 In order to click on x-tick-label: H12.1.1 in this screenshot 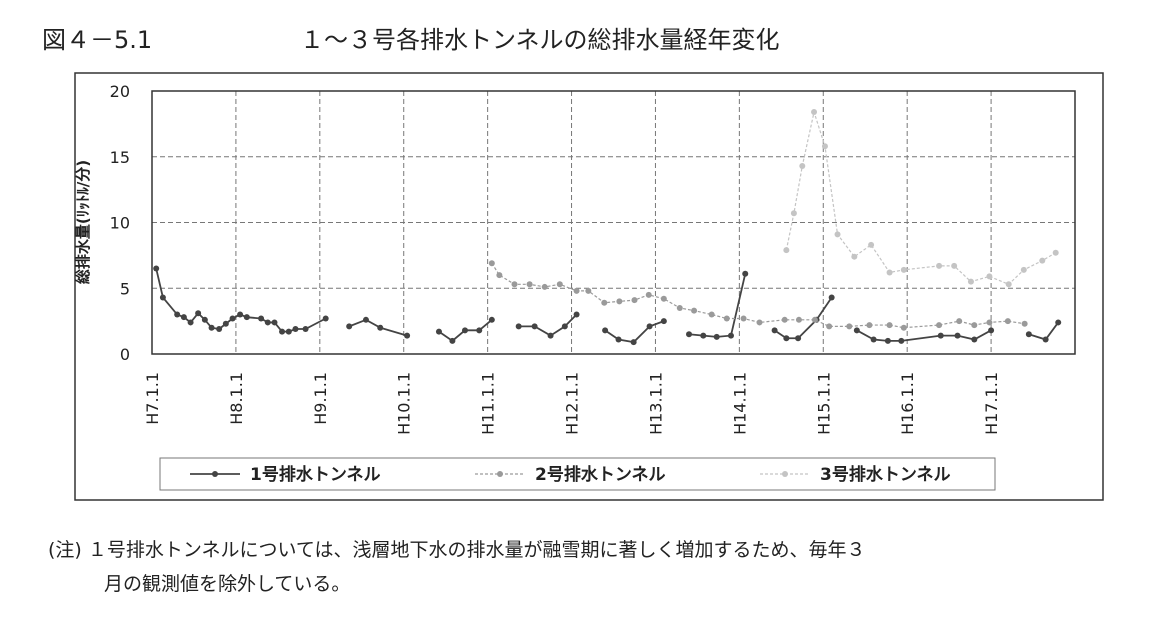, I will do `click(572, 403)`.